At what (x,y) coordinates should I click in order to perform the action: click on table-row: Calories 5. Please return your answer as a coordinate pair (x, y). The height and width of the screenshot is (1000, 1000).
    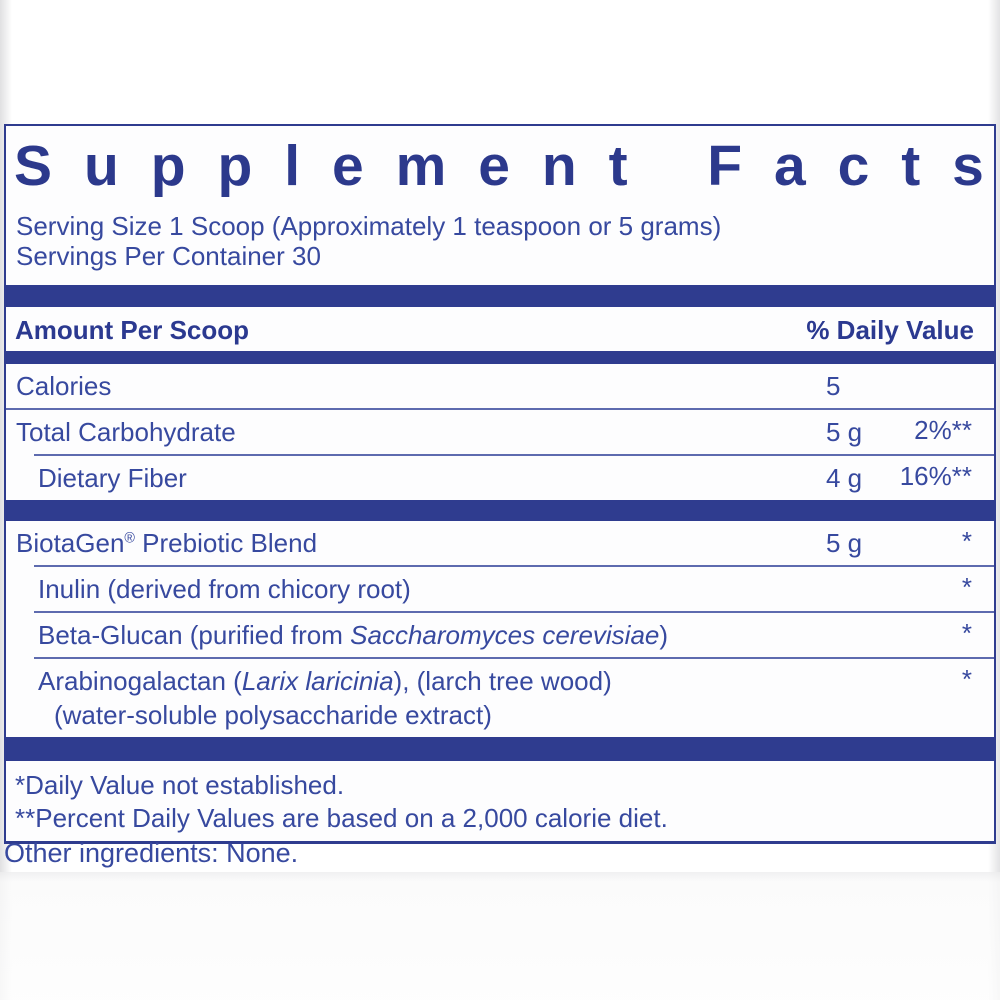
    Looking at the image, I should click on (500, 386).